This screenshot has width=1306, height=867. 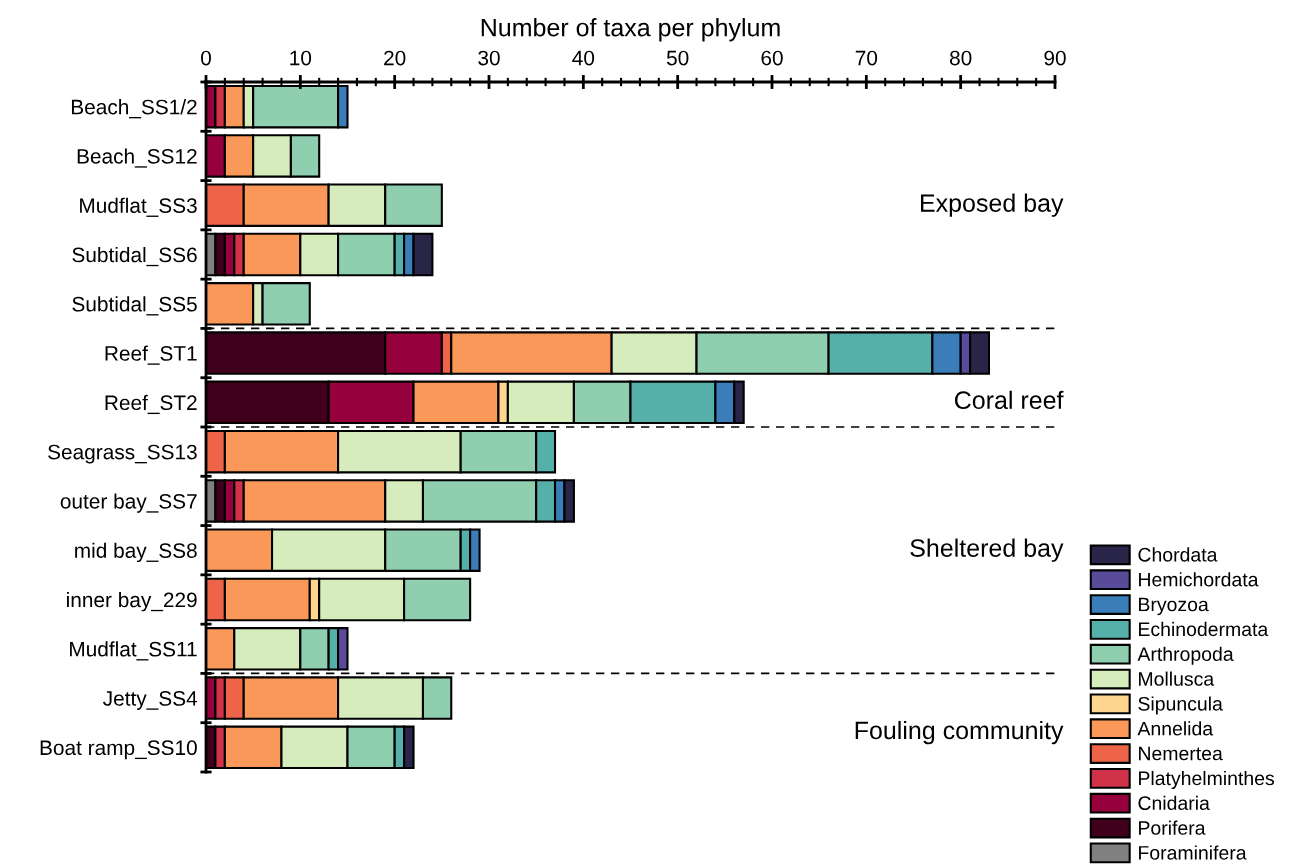 What do you see at coordinates (1009, 400) in the screenshot?
I see `annotation: Coral reef` at bounding box center [1009, 400].